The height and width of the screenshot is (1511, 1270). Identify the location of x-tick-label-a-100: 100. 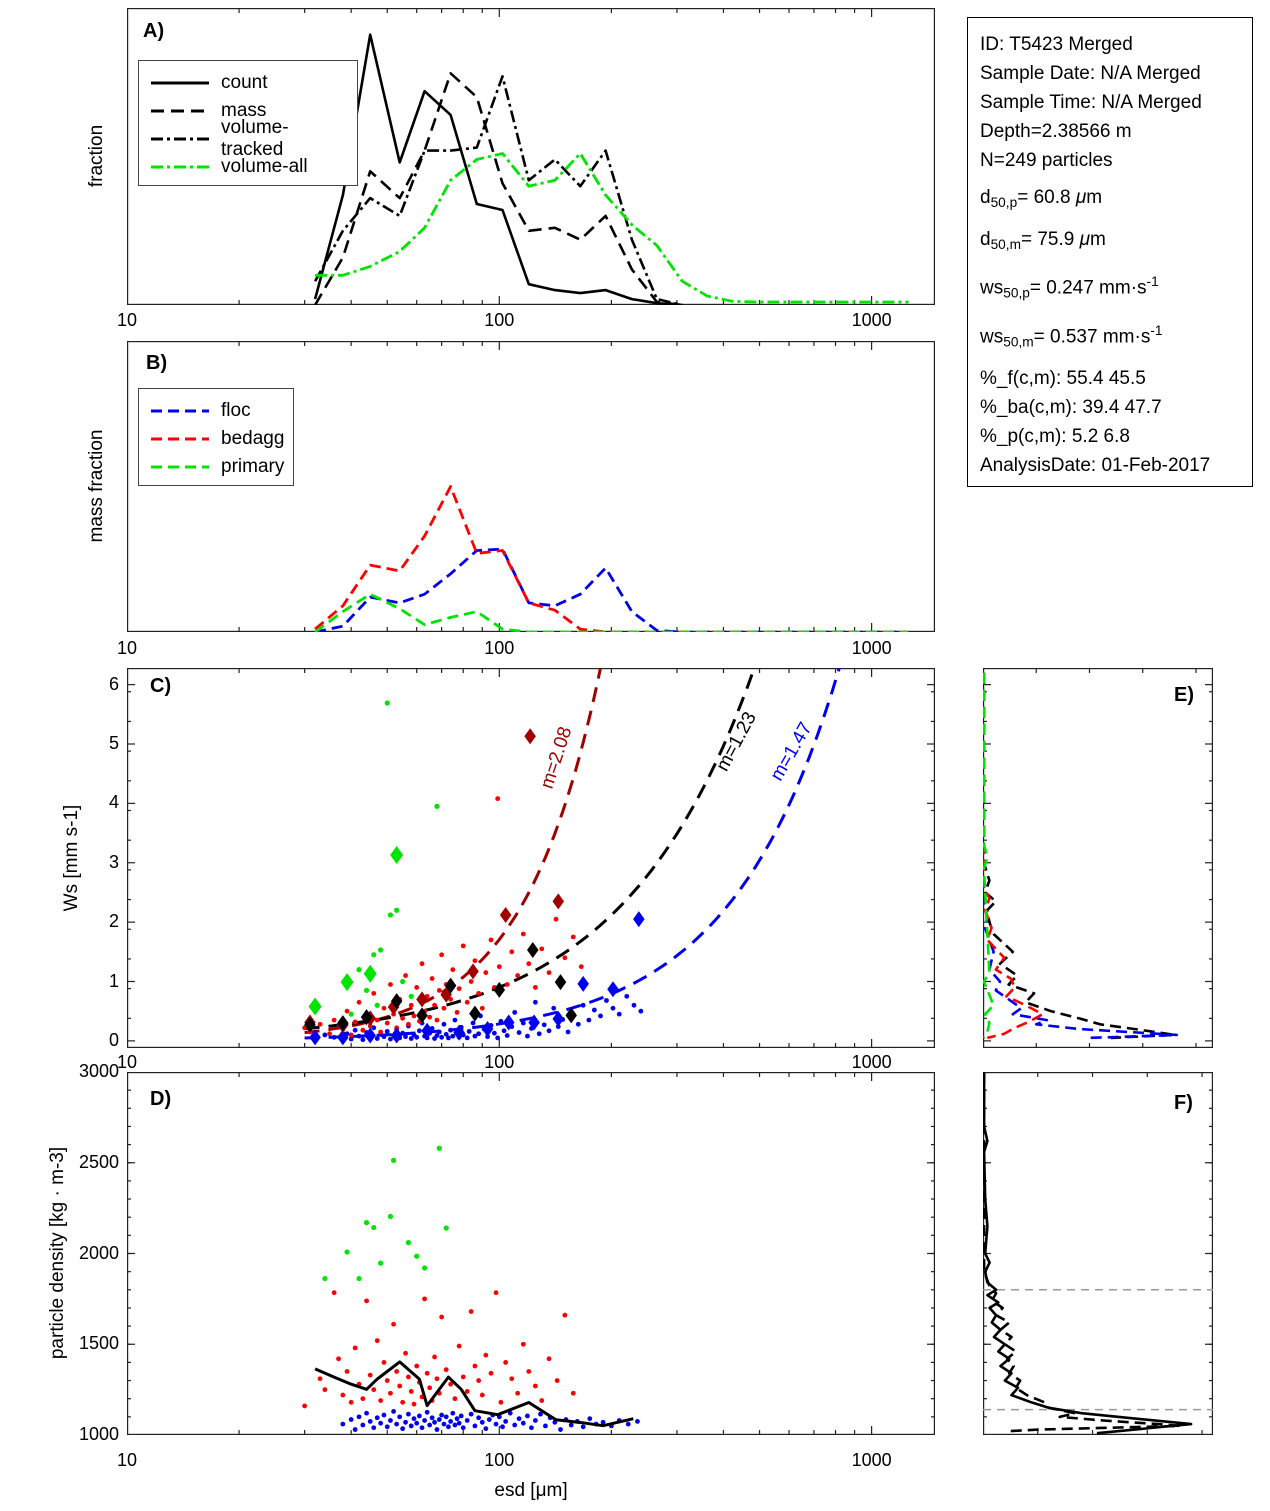
(499, 320).